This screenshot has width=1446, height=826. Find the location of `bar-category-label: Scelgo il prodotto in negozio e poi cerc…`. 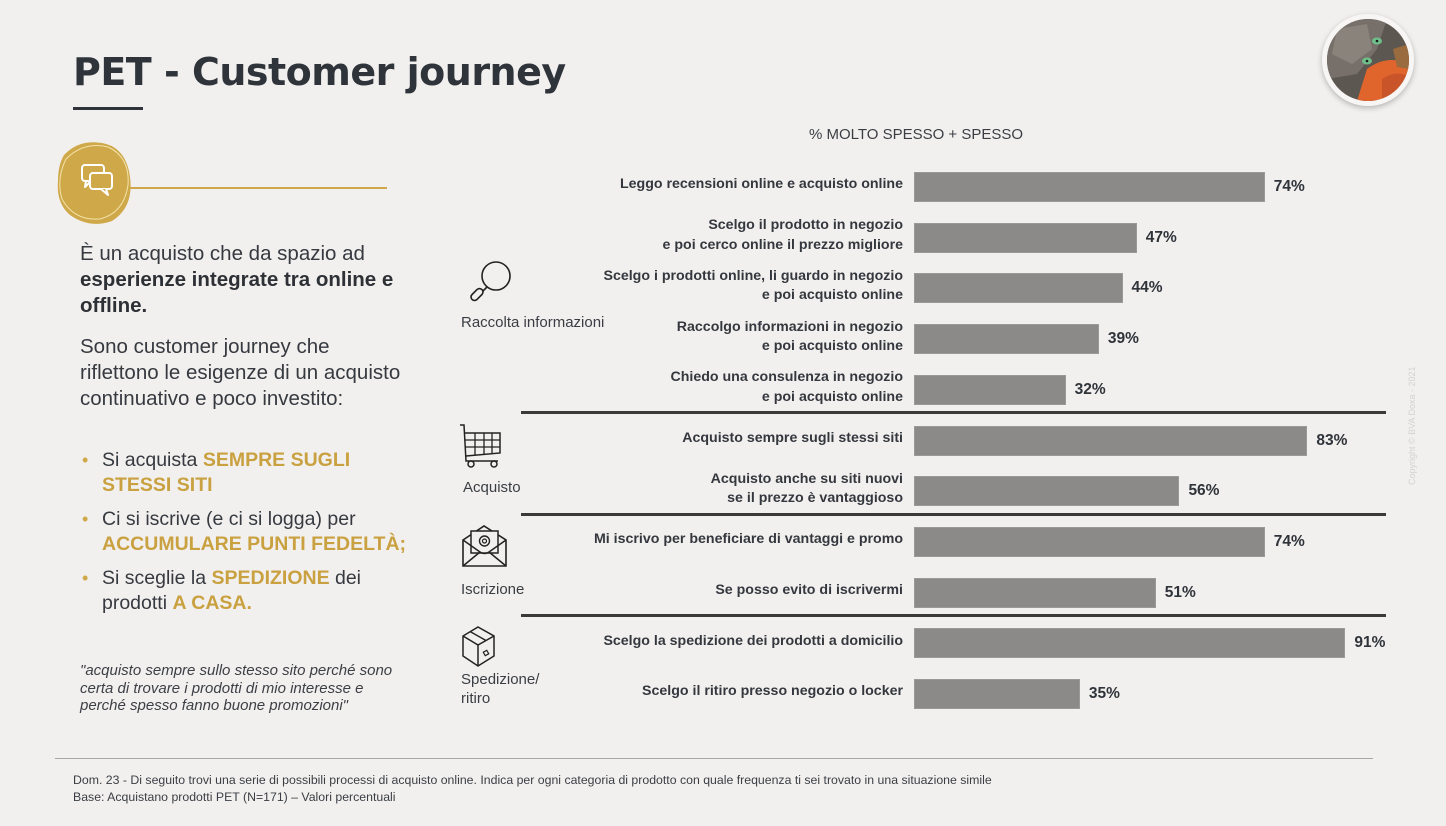

bar-category-label: Scelgo il prodotto in negozio e poi cerc… is located at coordinates (782, 235).